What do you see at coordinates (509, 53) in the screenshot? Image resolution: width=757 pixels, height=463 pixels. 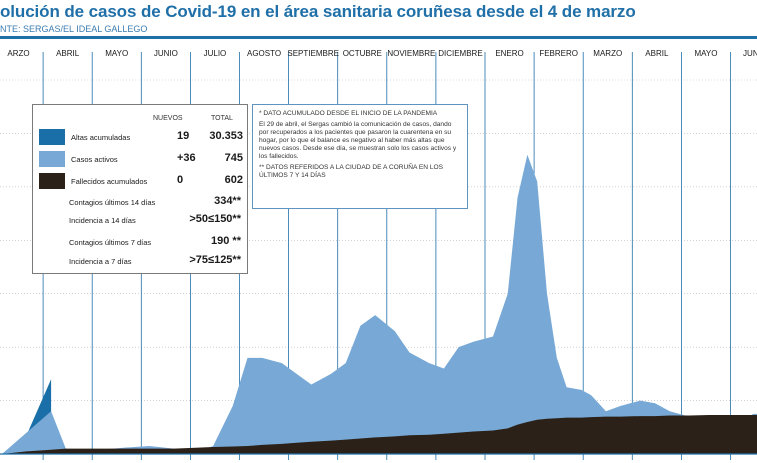 I see `month-label: ENERO` at bounding box center [509, 53].